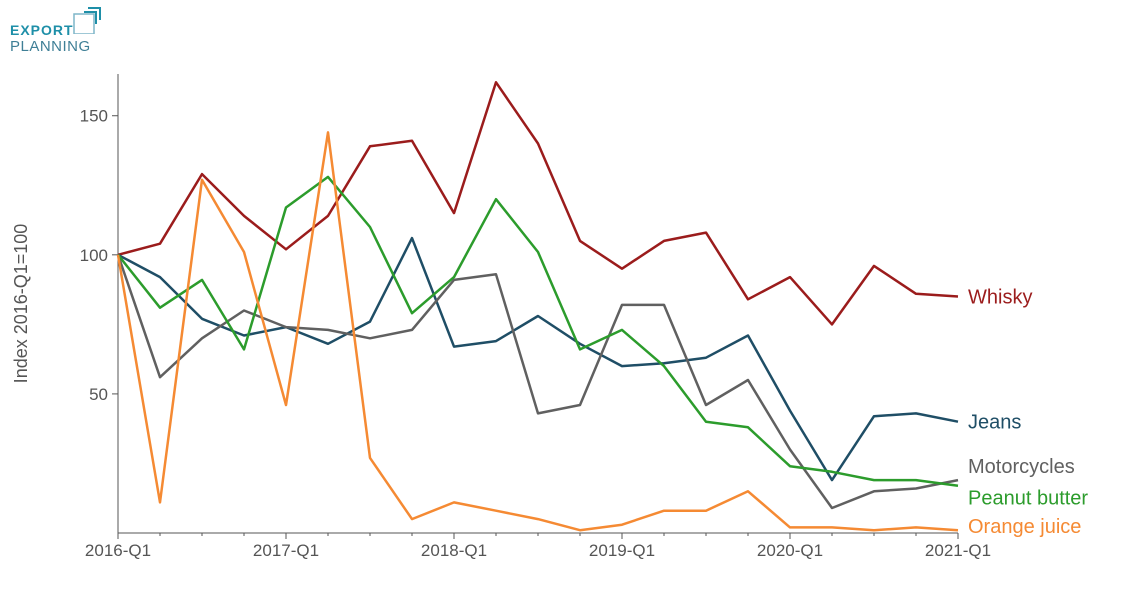 Image resolution: width=1133 pixels, height=605 pixels. Describe the element at coordinates (1021, 467) in the screenshot. I see `series-label-motorcycles: Motorcycles` at that location.